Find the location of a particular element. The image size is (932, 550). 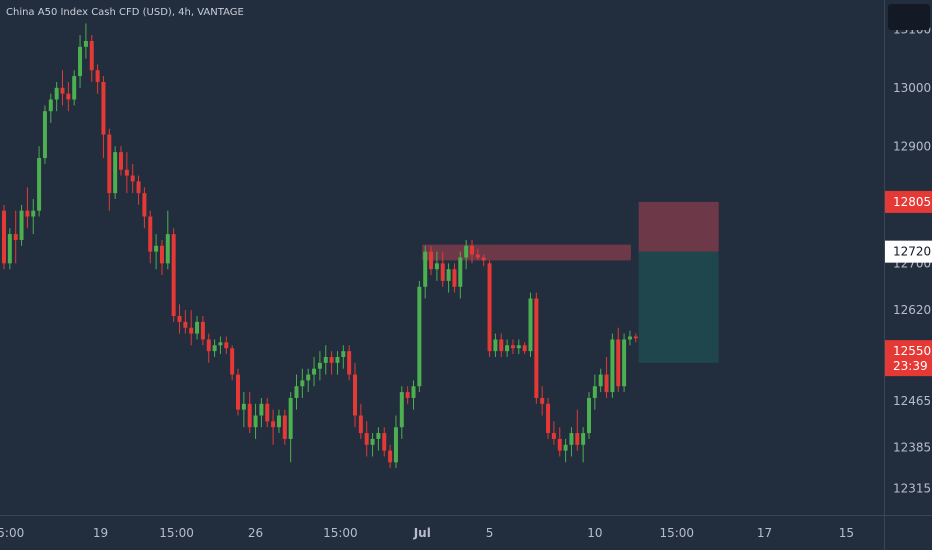

price-tag-label: 12550 is located at coordinates (912, 351).